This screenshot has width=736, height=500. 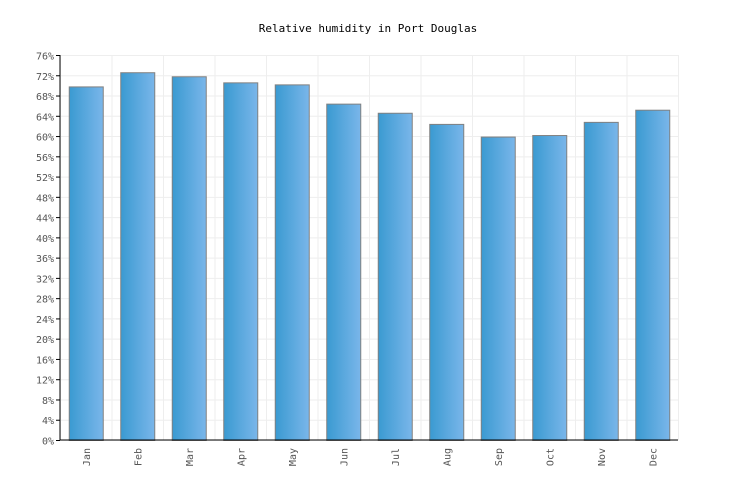 What do you see at coordinates (45, 158) in the screenshot?
I see `y-tick-label: 56%` at bounding box center [45, 158].